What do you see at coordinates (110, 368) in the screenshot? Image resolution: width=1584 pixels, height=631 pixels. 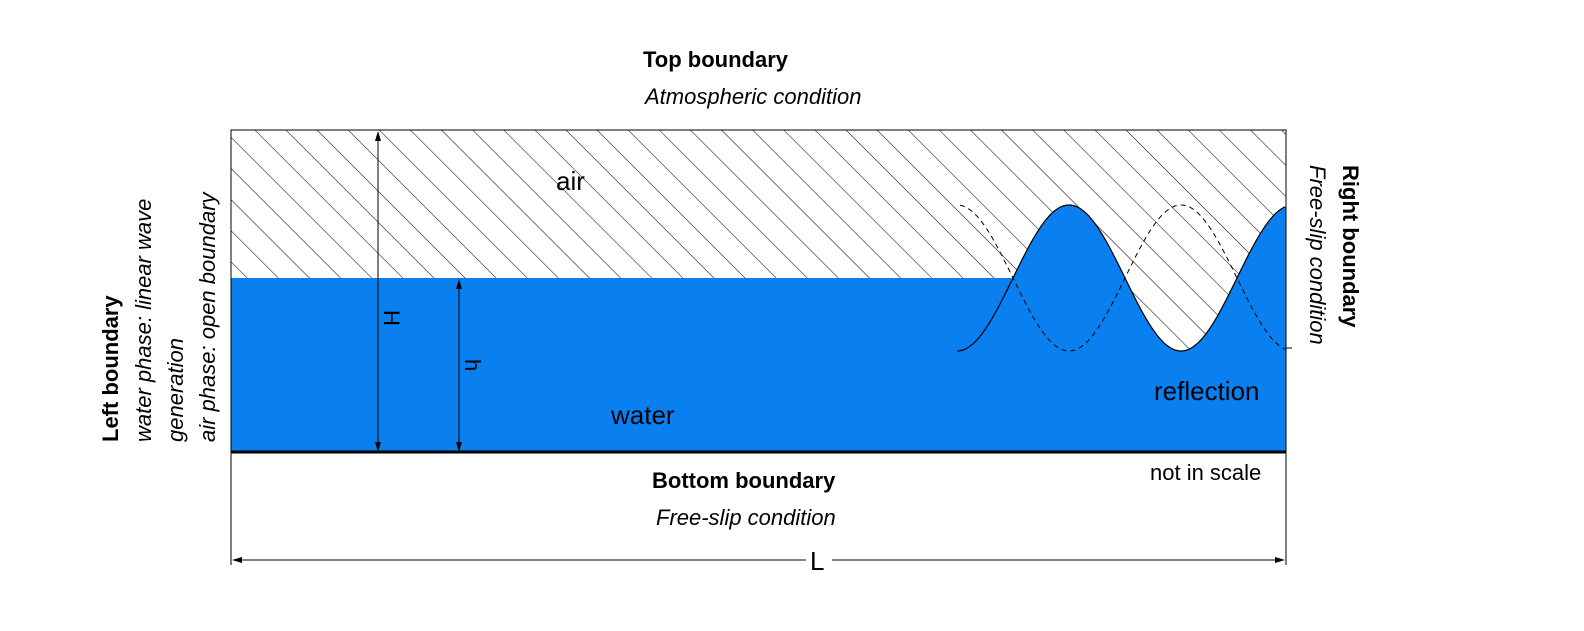 I see `left-boundary-title: Left boundary` at bounding box center [110, 368].